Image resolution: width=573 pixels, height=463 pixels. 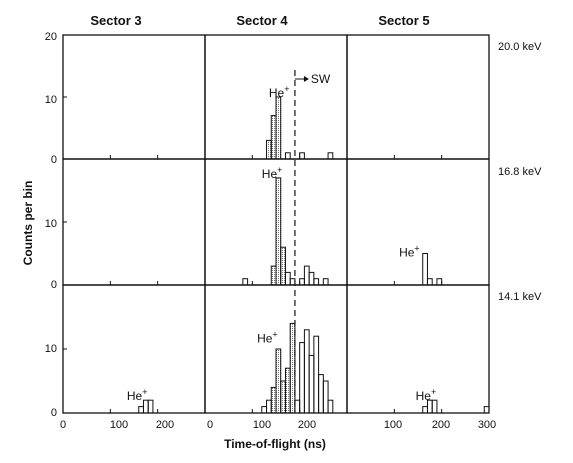 What do you see at coordinates (54, 285) in the screenshot?
I see `y-tick-row1-0: 0` at bounding box center [54, 285].